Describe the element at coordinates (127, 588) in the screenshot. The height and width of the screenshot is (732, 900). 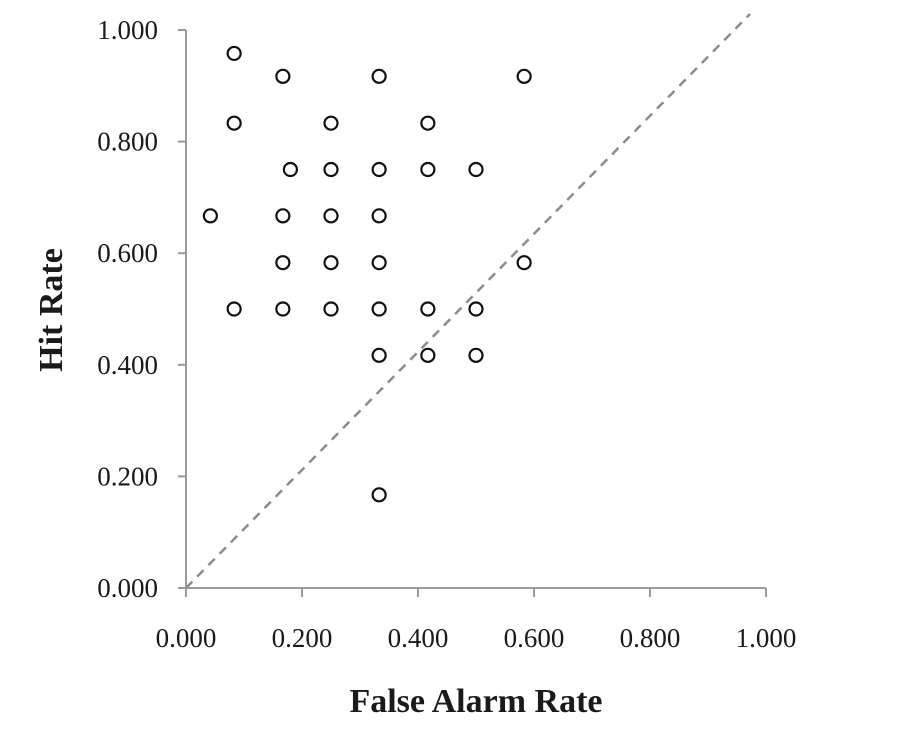
I see `y-tick-label: 0.000` at that location.